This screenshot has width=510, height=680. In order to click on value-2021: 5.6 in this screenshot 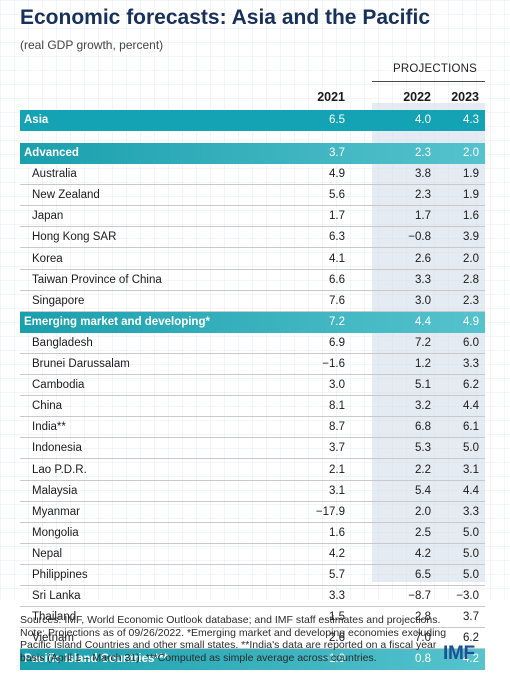, I will do `click(337, 195)`.